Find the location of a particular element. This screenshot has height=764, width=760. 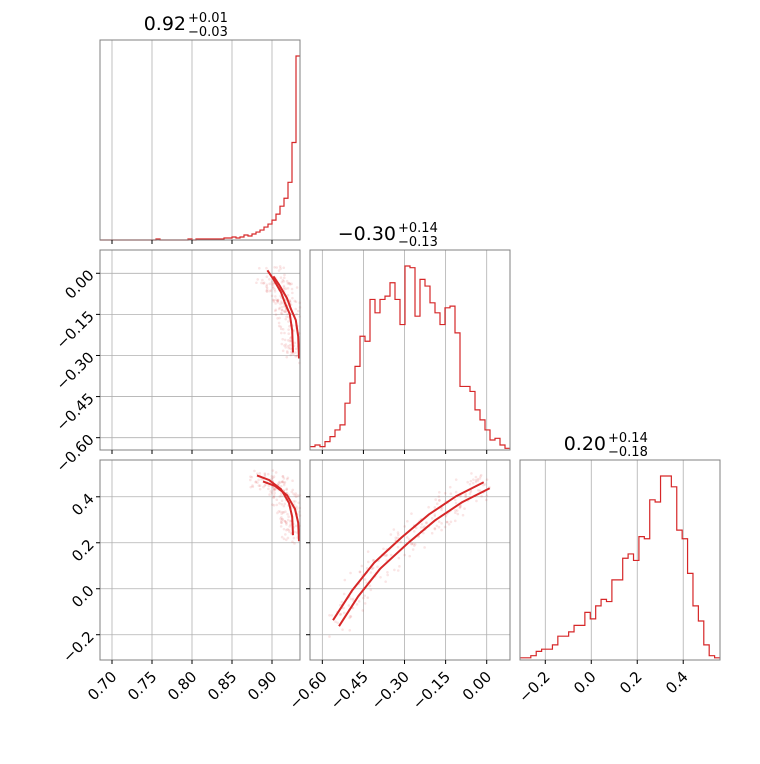

y-tick-label: −0.30 is located at coordinates (74, 370).